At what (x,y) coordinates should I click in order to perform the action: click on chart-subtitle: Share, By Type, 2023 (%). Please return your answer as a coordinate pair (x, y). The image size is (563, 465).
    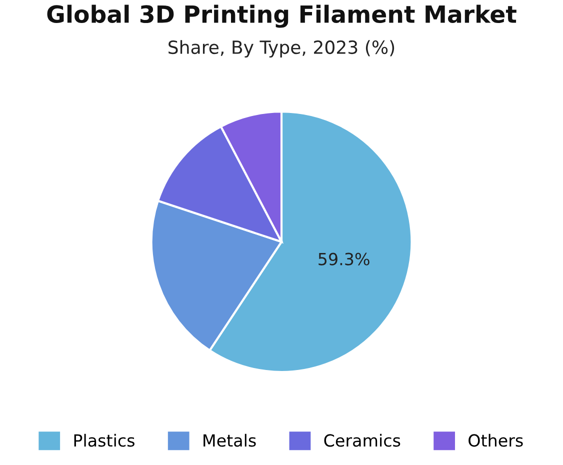
    Looking at the image, I should click on (281, 49).